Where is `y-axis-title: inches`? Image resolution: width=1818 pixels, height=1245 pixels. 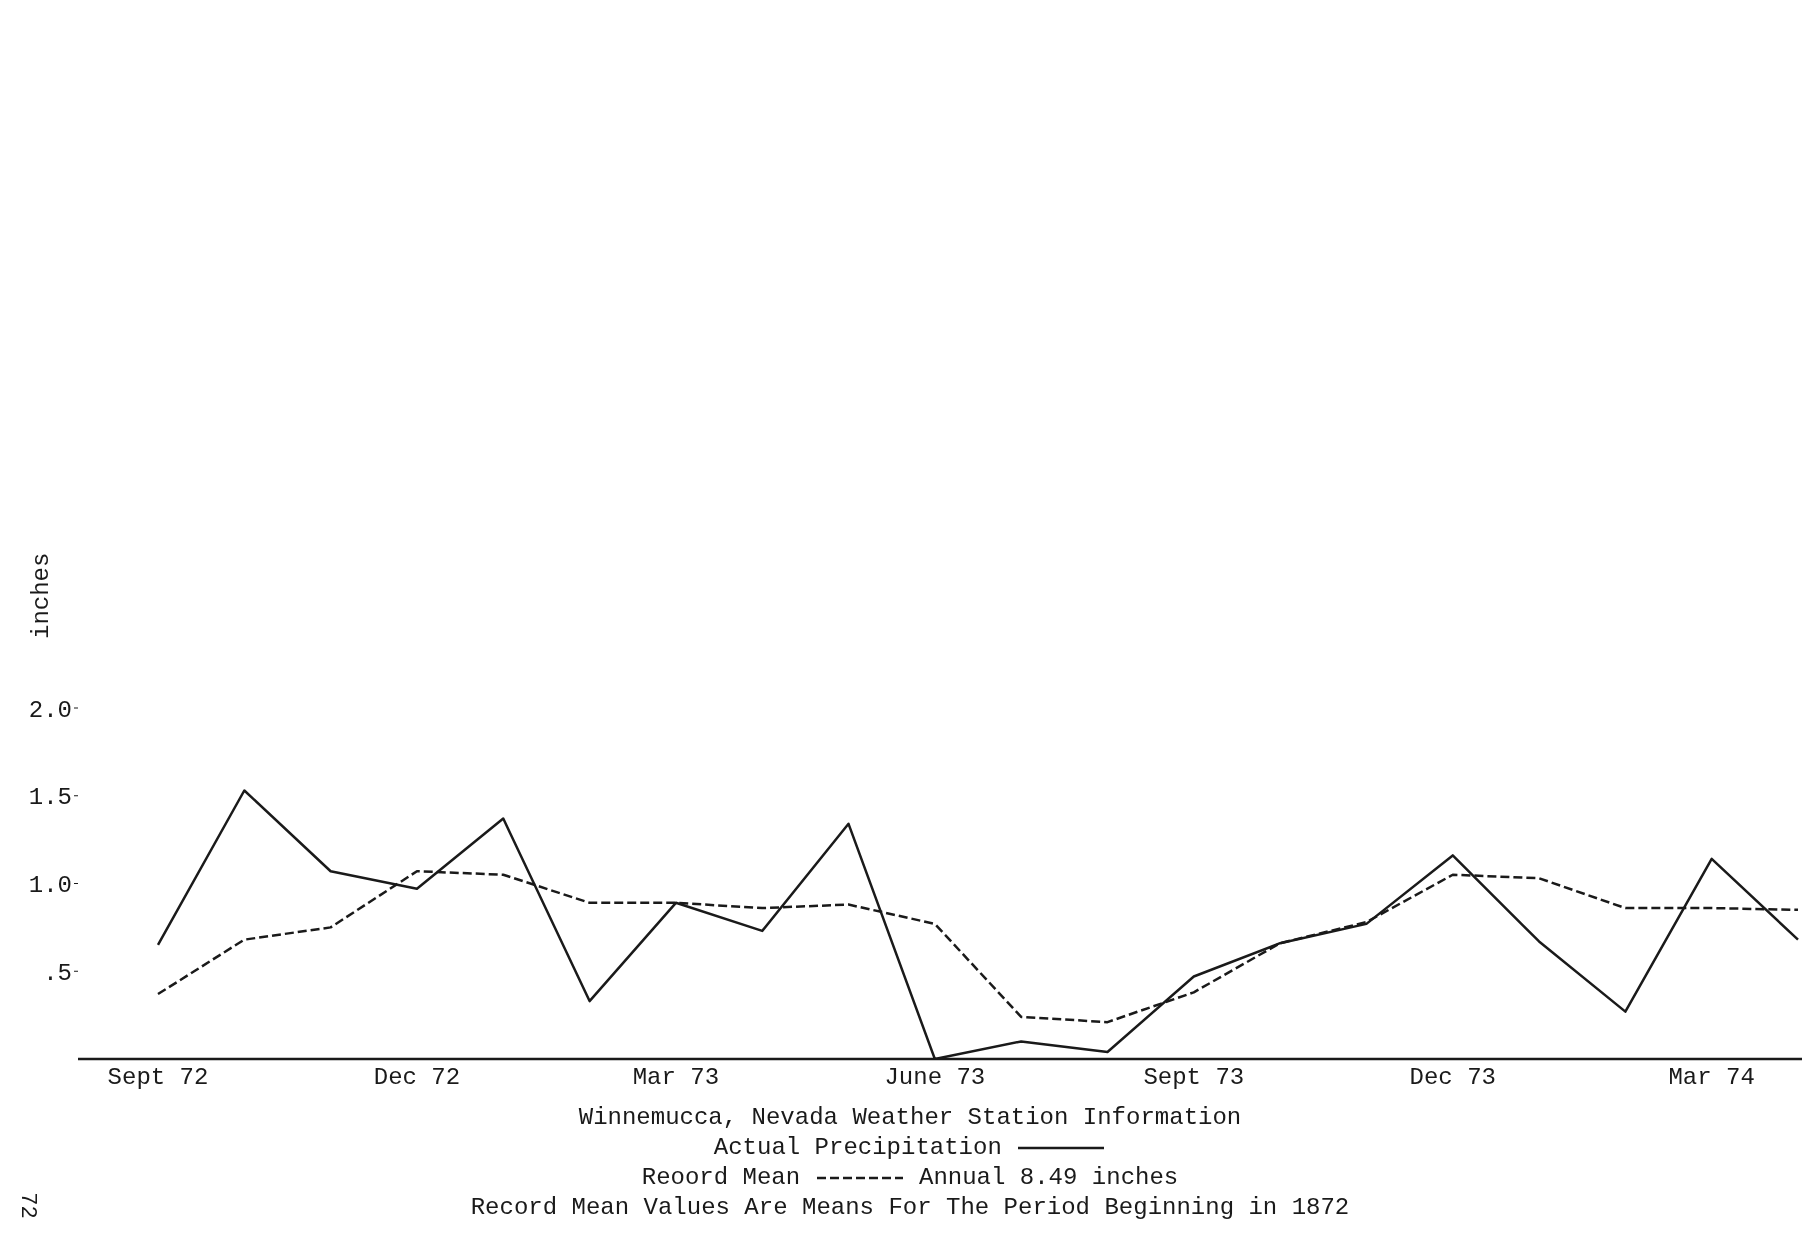
y-axis-title: inches is located at coordinates (41, 595).